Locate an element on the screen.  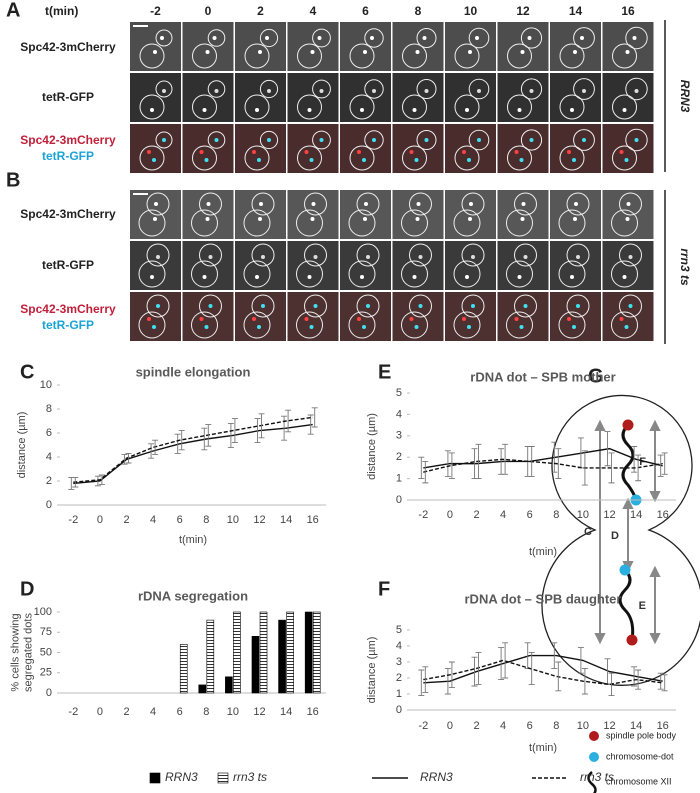
chart-title: rDNA dot – SPB daughter is located at coordinates (543, 598).